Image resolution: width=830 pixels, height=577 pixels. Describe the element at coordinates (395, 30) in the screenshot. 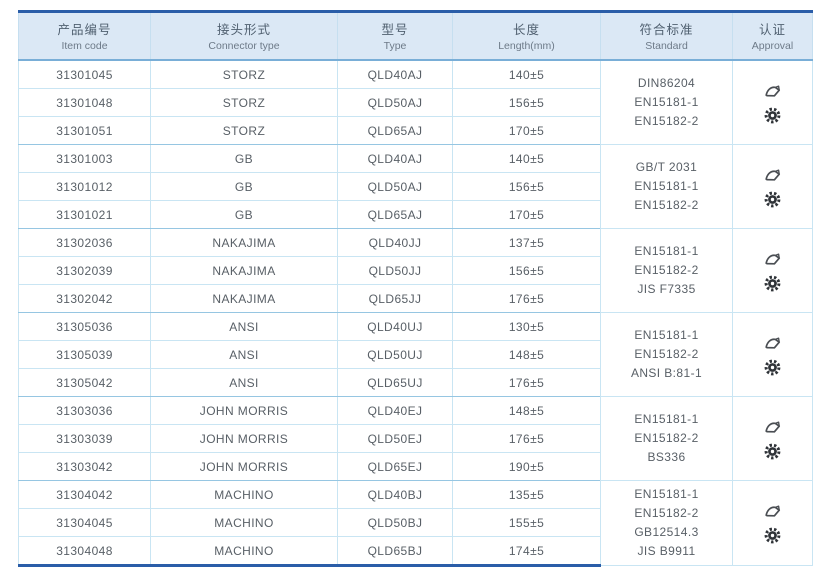

I see `header-zh: 型号` at that location.